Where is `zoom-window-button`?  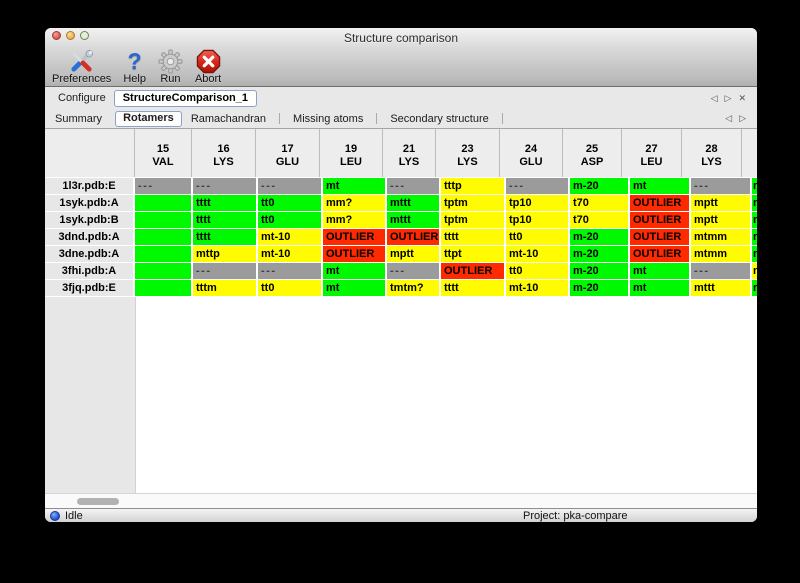 zoom-window-button is located at coordinates (84, 35).